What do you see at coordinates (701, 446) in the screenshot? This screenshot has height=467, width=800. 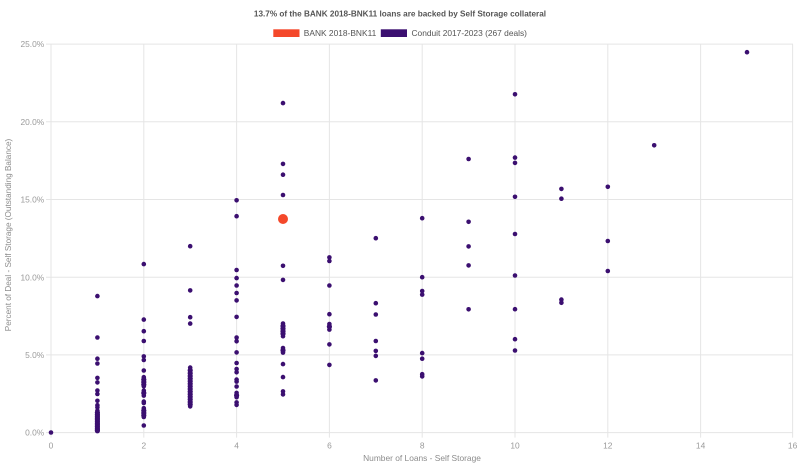 I see `svg-text: 14` at bounding box center [701, 446].